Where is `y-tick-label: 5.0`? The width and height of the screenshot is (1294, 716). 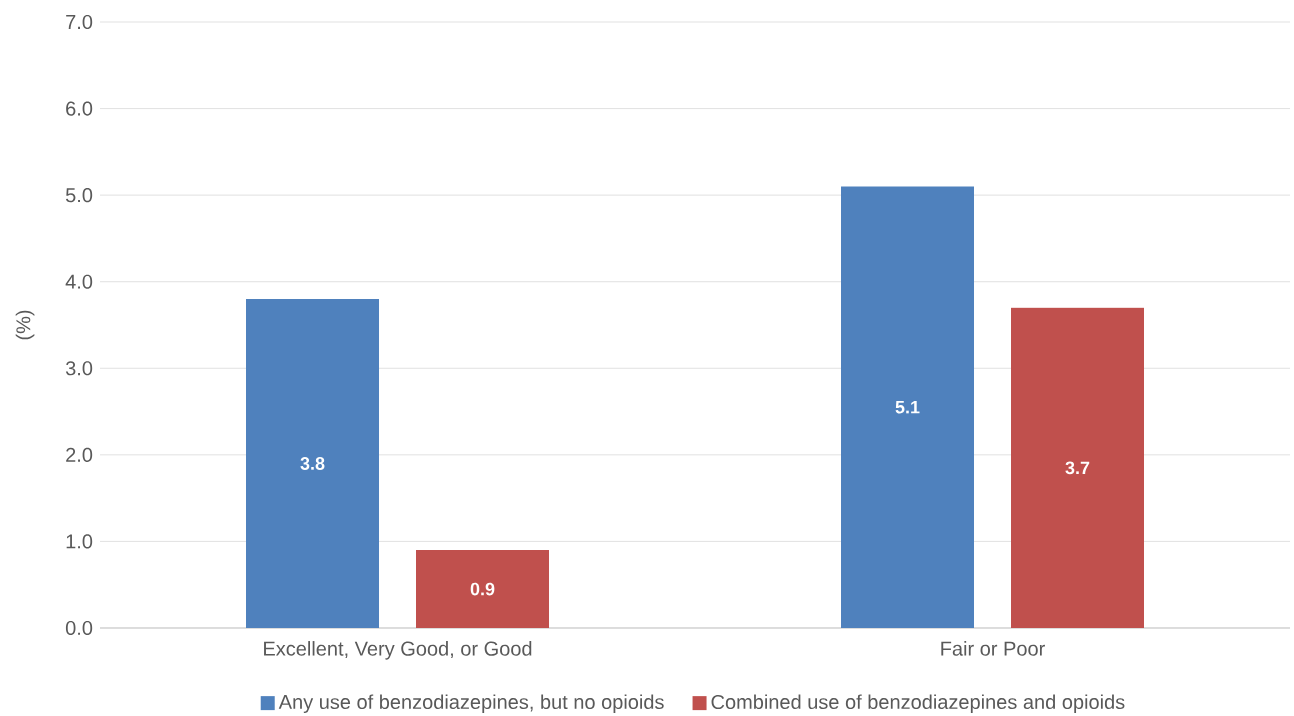 y-tick-label: 5.0 is located at coordinates (79, 195).